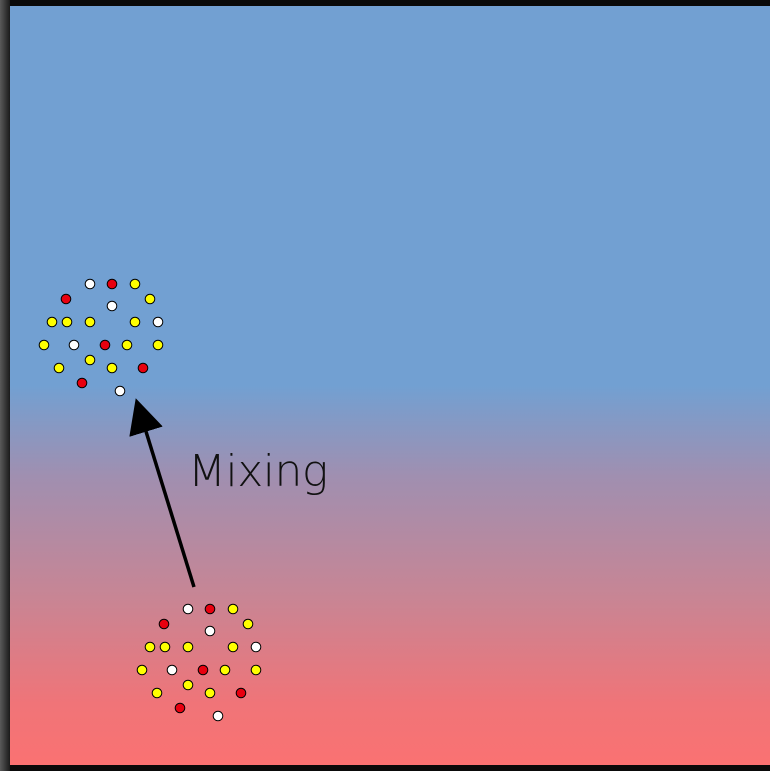 This screenshot has width=770, height=771. I want to click on mixing-label: Mixing, so click(258, 471).